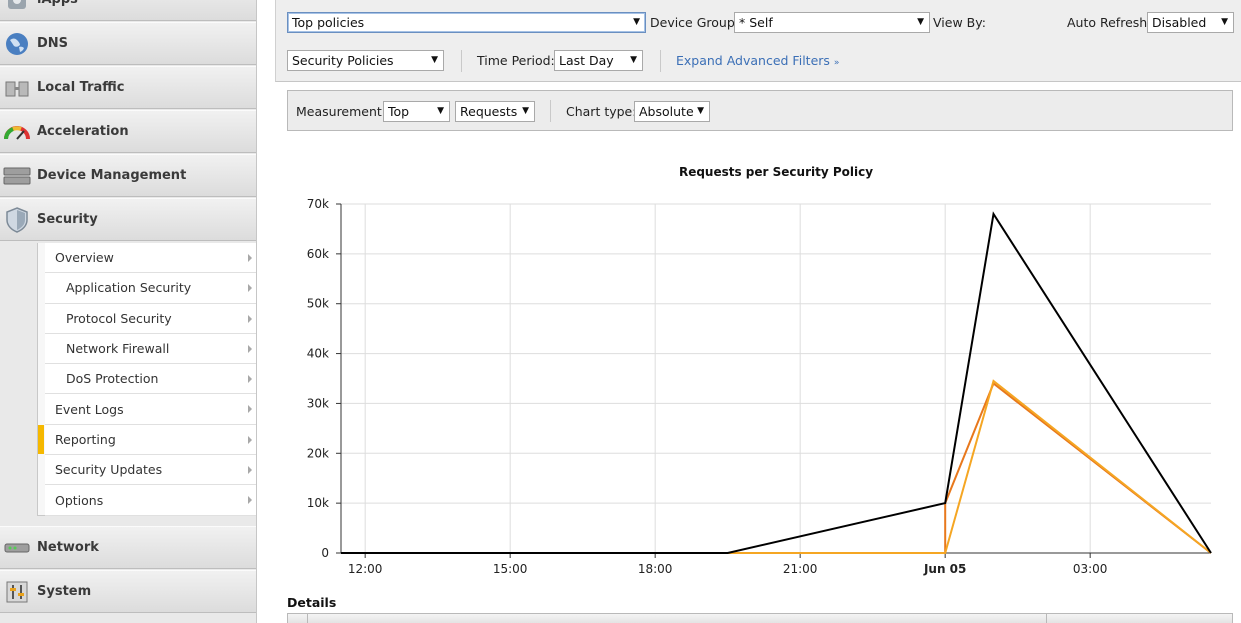  I want to click on iapps-icon, so click(17, 7).